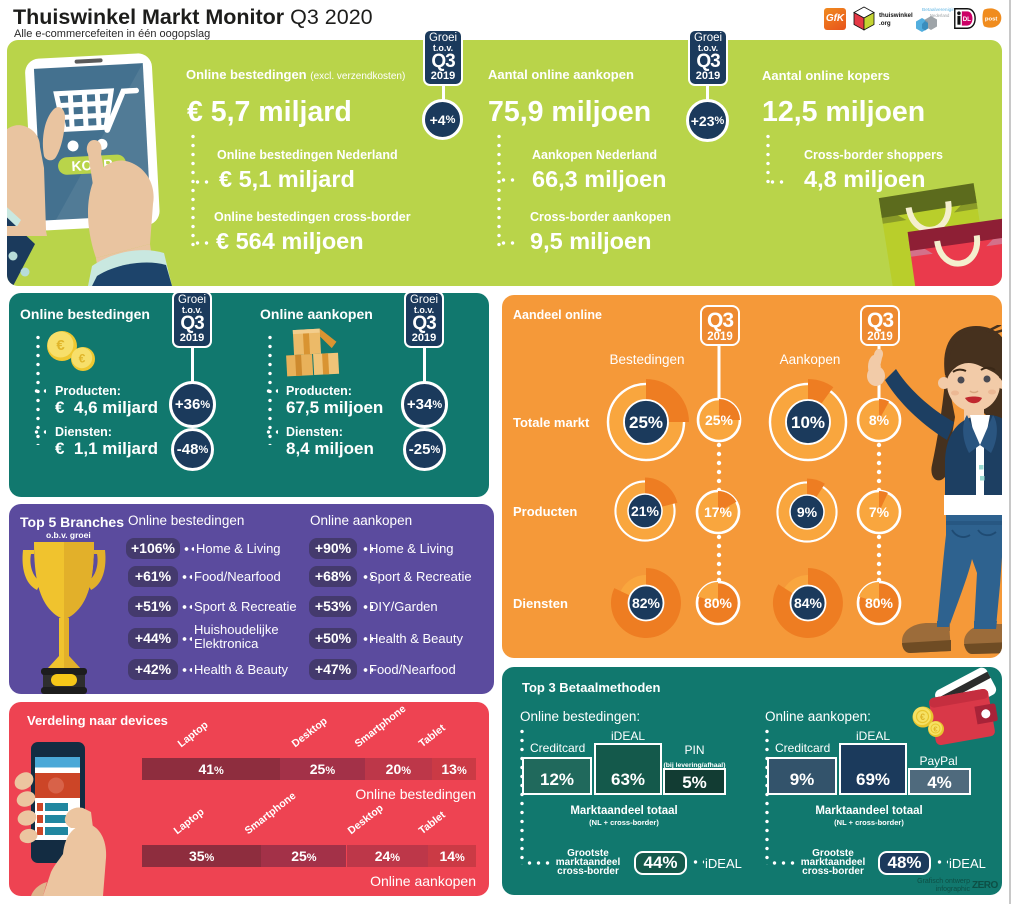 The width and height of the screenshot is (1012, 904). What do you see at coordinates (885, 23) in the screenshot?
I see `svg-text: .org` at bounding box center [885, 23].